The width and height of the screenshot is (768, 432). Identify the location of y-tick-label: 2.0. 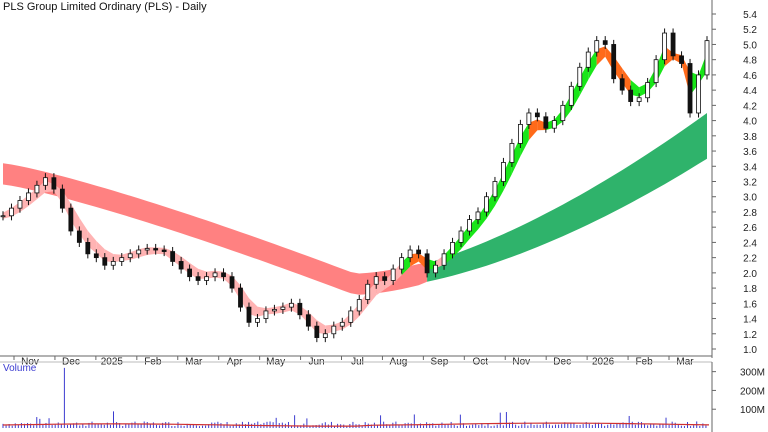
(750, 274).